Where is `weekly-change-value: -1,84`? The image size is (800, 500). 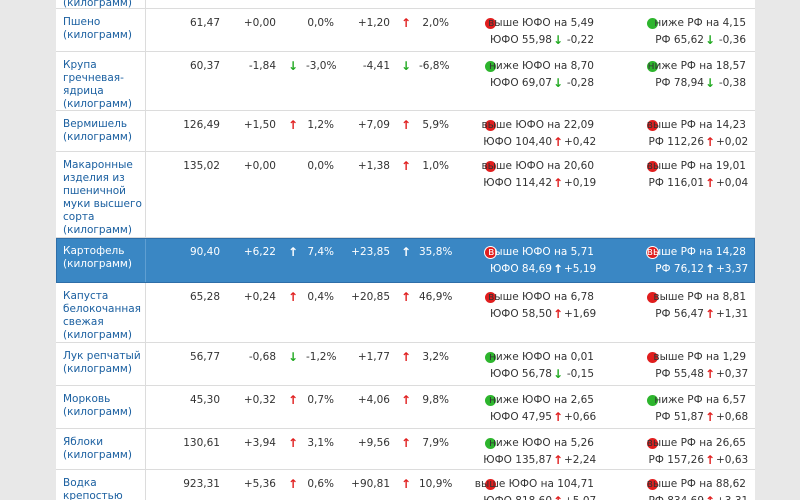 weekly-change-value: -1,84 is located at coordinates (262, 66).